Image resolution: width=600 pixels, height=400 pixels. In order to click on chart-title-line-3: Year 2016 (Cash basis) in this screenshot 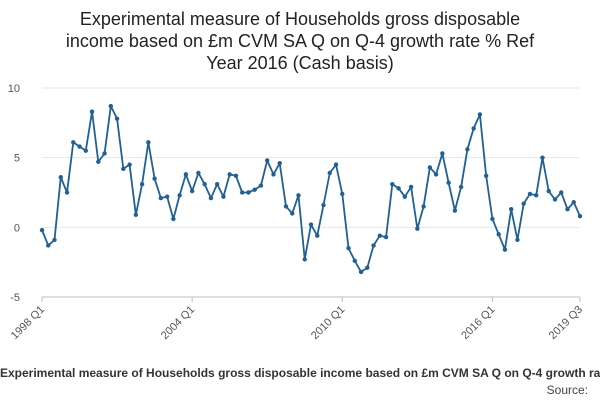, I will do `click(300, 63)`.